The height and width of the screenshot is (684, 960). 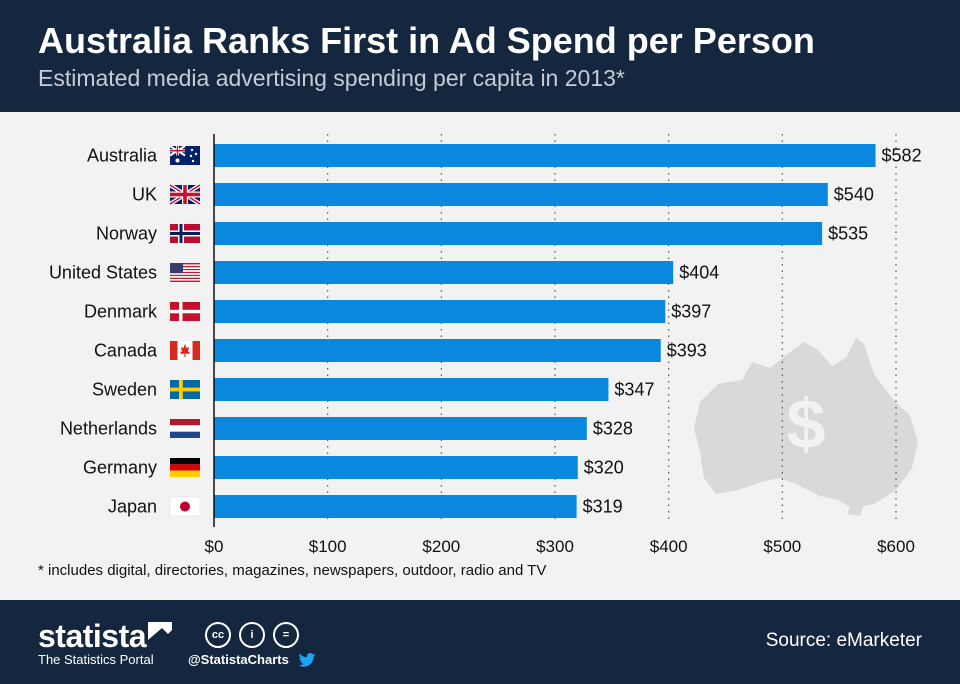 I want to click on germany-flag-icon, so click(x=185, y=467).